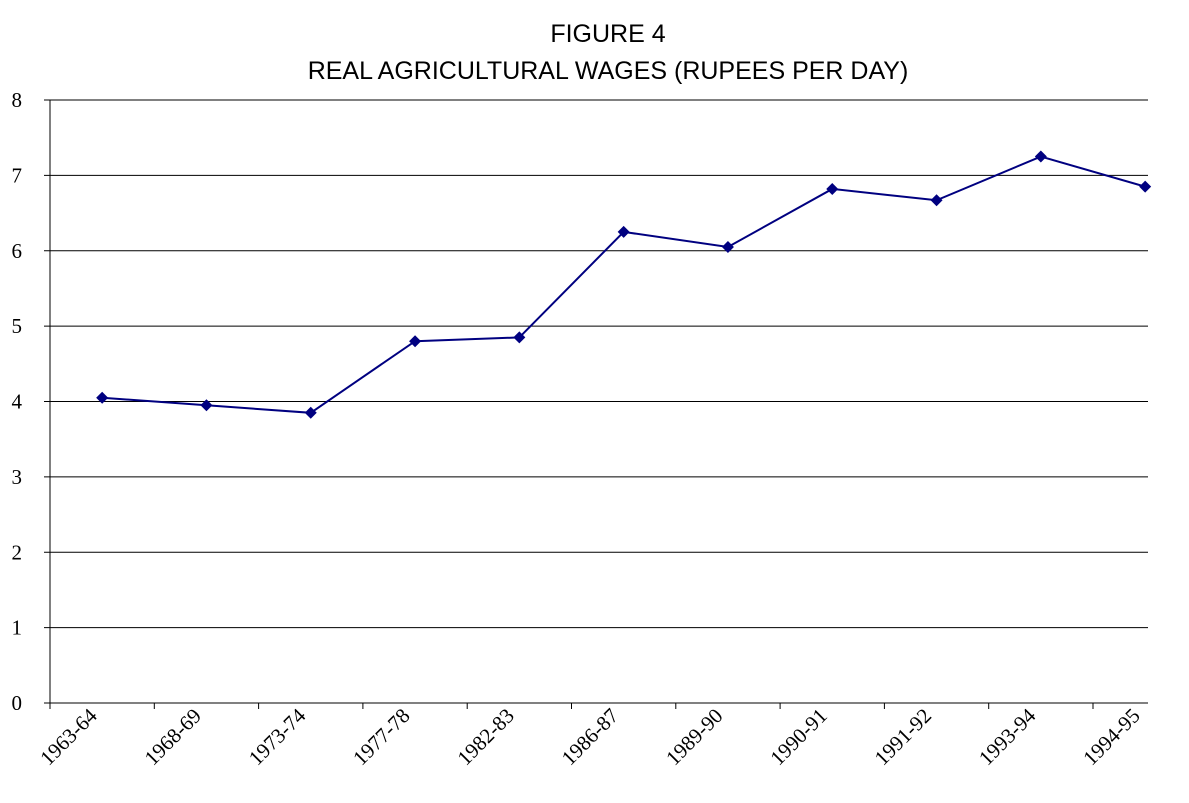 The width and height of the screenshot is (1189, 803). Describe the element at coordinates (694, 737) in the screenshot. I see `x-tick-label: 1989-90` at that location.